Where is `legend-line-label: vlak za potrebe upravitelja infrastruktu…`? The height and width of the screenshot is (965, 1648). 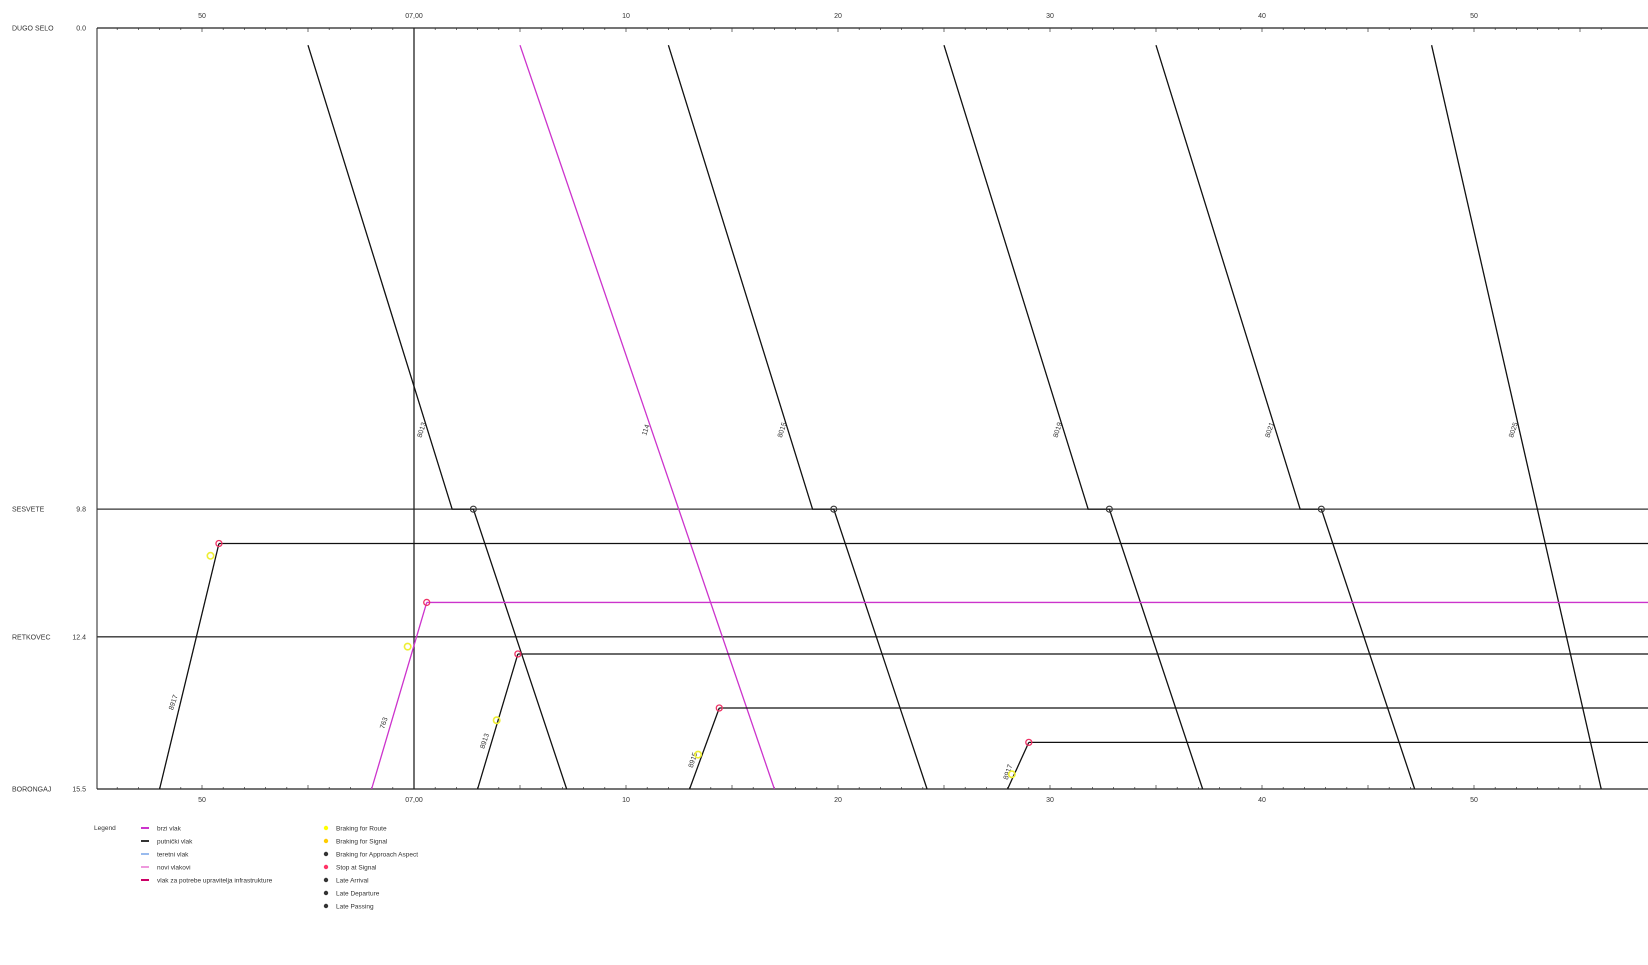 legend-line-label: vlak za potrebe upravitelja infrastruktu… is located at coordinates (215, 881).